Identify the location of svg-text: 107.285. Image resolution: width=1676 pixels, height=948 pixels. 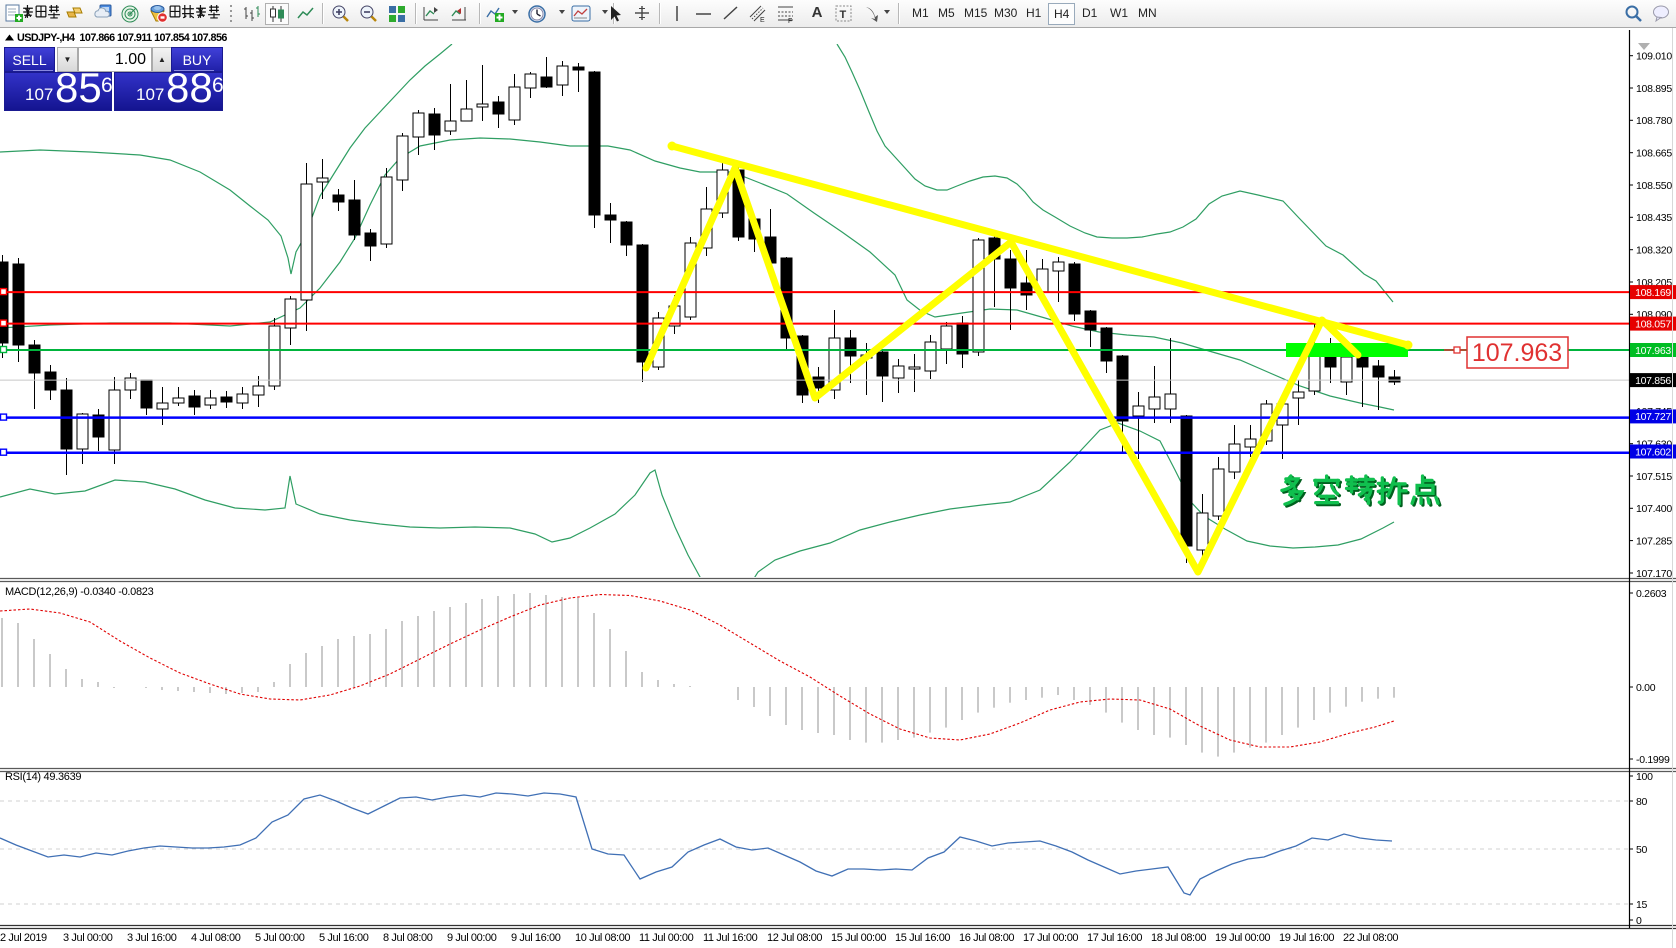
(1654, 541).